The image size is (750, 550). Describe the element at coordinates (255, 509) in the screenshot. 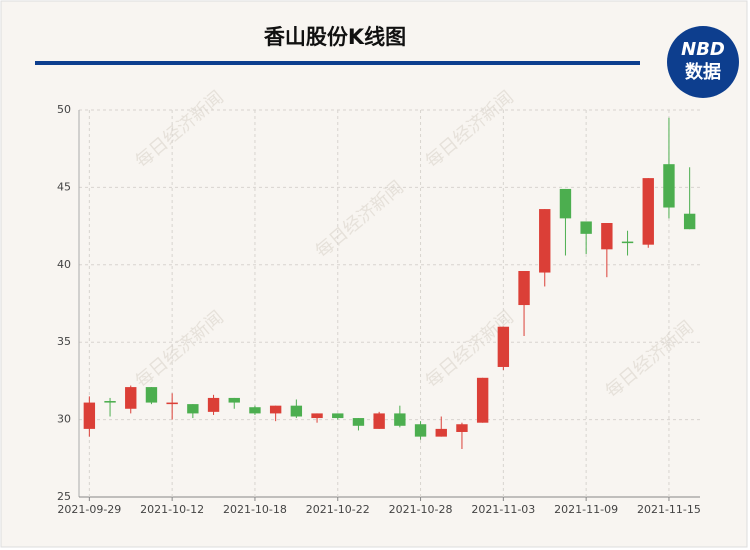

I see `x-tick-label: 2021-10-18` at that location.